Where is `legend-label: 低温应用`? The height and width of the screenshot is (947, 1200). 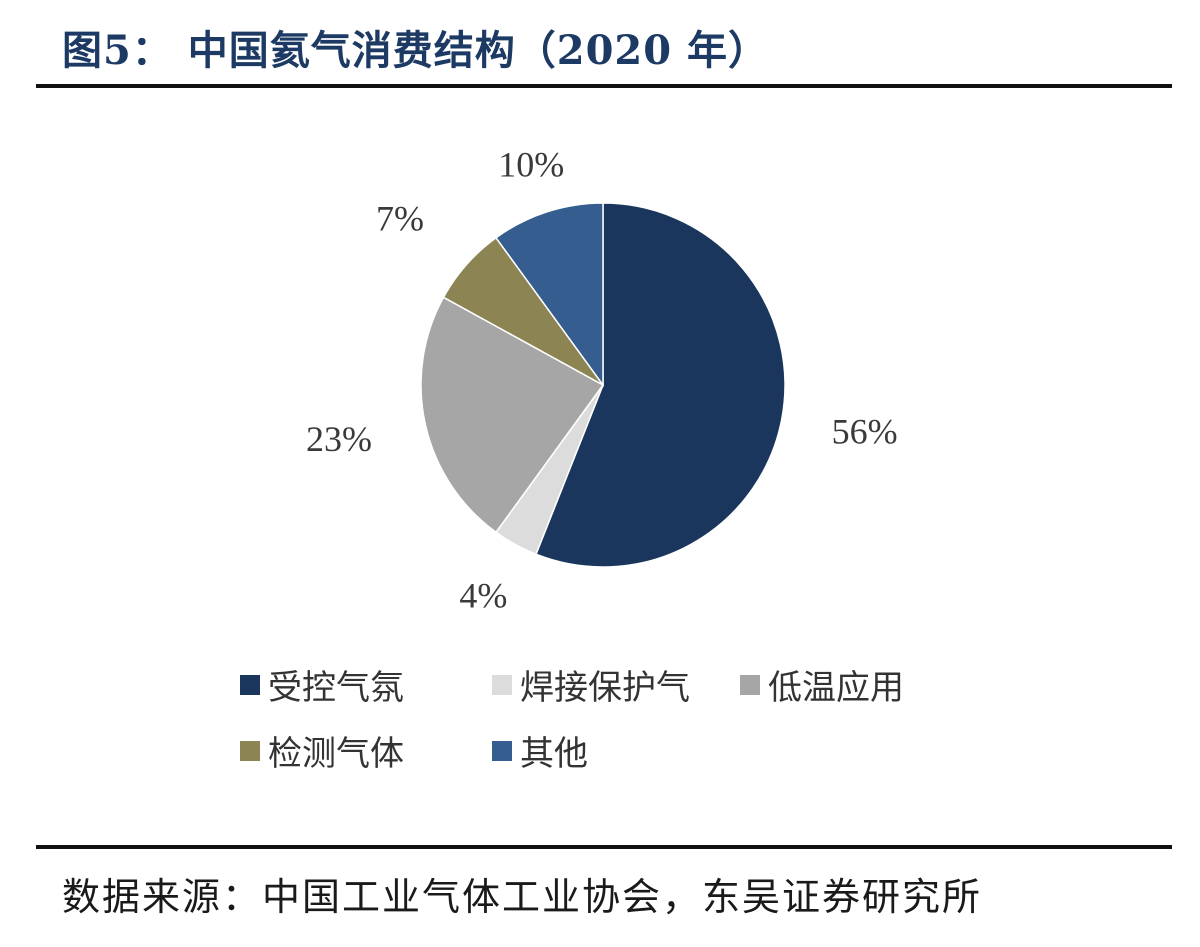 legend-label: 低温应用 is located at coordinates (836, 688).